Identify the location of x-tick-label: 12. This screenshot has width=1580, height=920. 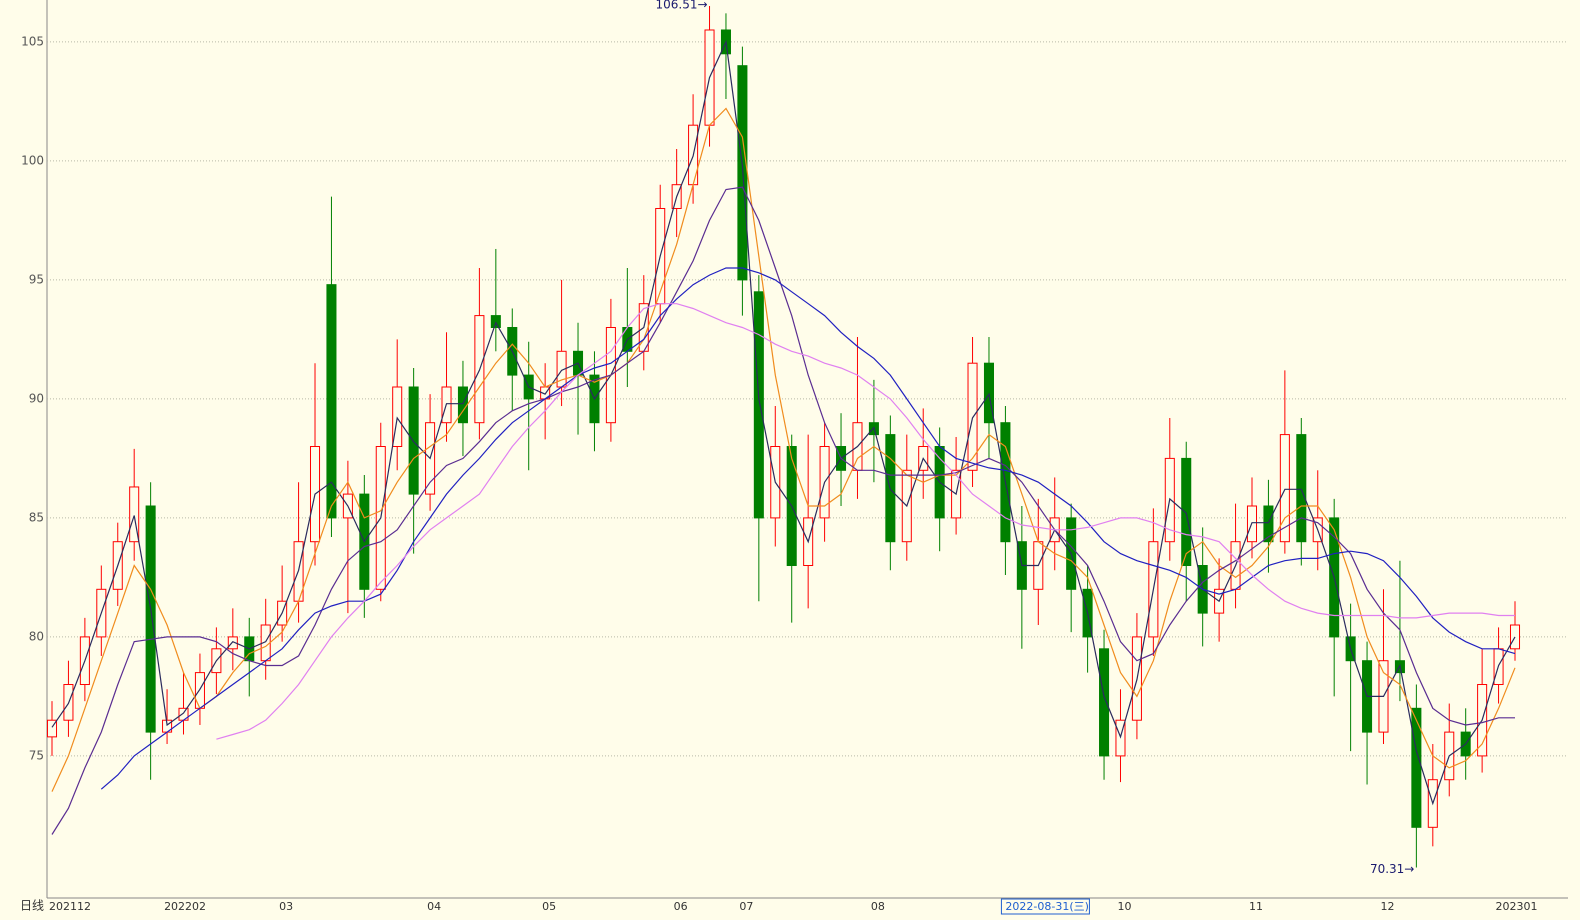
(1387, 906).